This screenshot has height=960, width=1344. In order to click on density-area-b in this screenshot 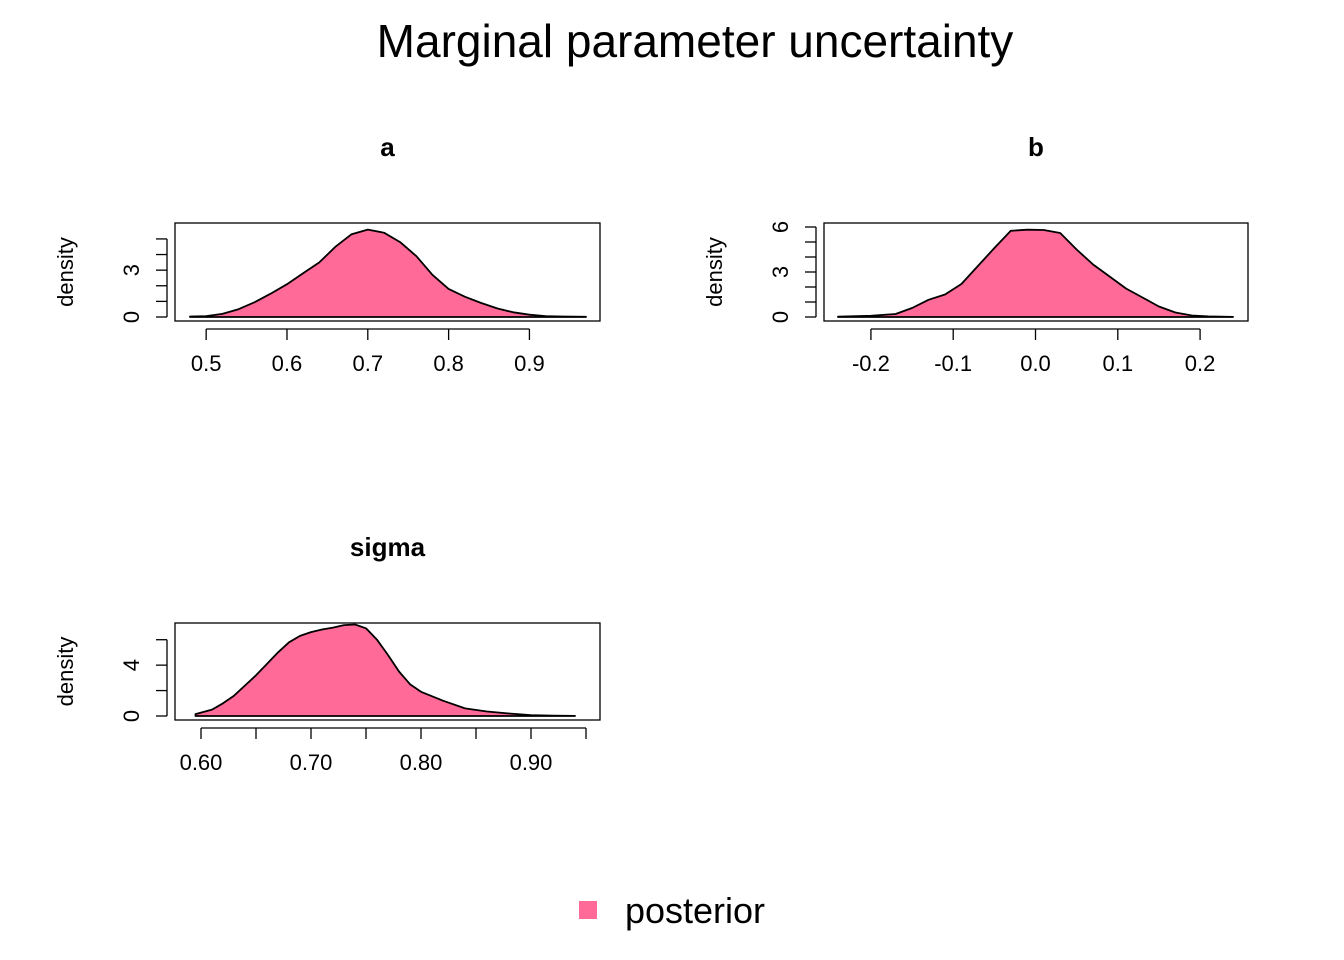, I will do `click(1035, 273)`.